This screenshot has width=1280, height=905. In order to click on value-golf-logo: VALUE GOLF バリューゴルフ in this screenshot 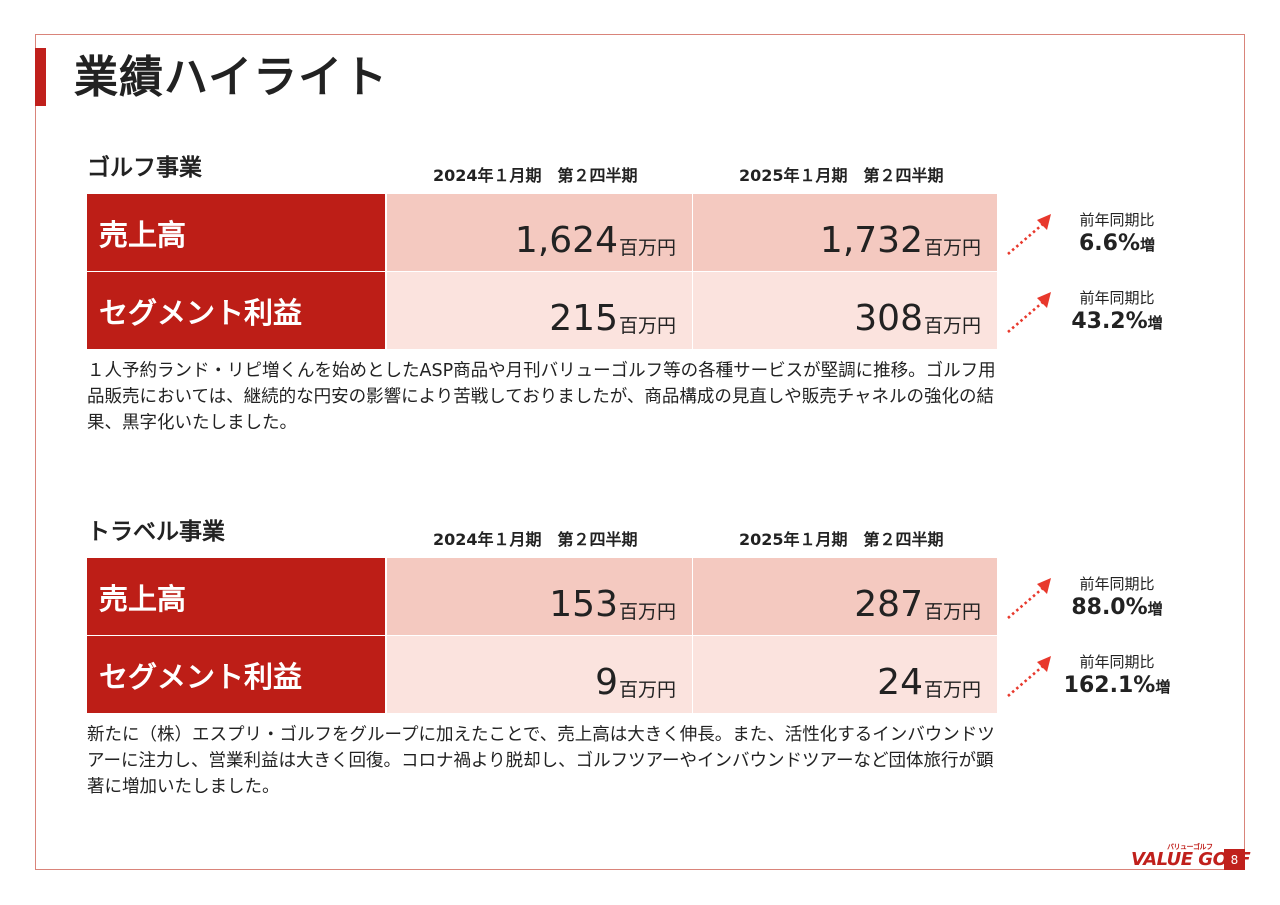, I will do `click(1191, 856)`.